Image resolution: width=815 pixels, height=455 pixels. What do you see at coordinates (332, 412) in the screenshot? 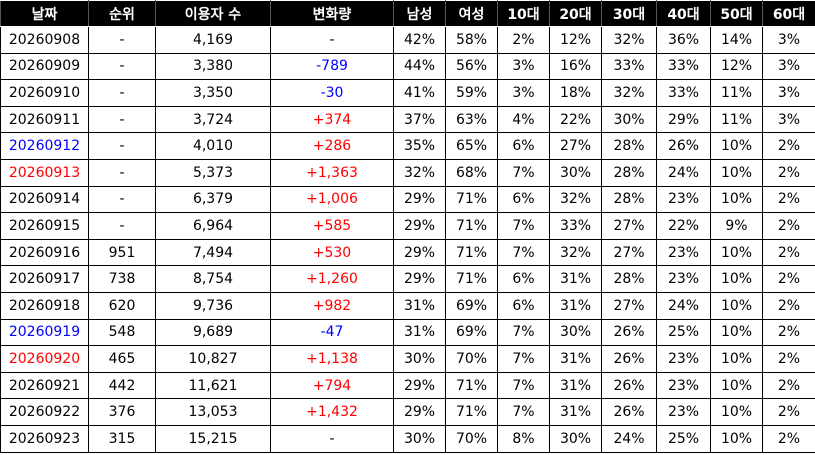
I see `change-cell: +1,432` at bounding box center [332, 412].